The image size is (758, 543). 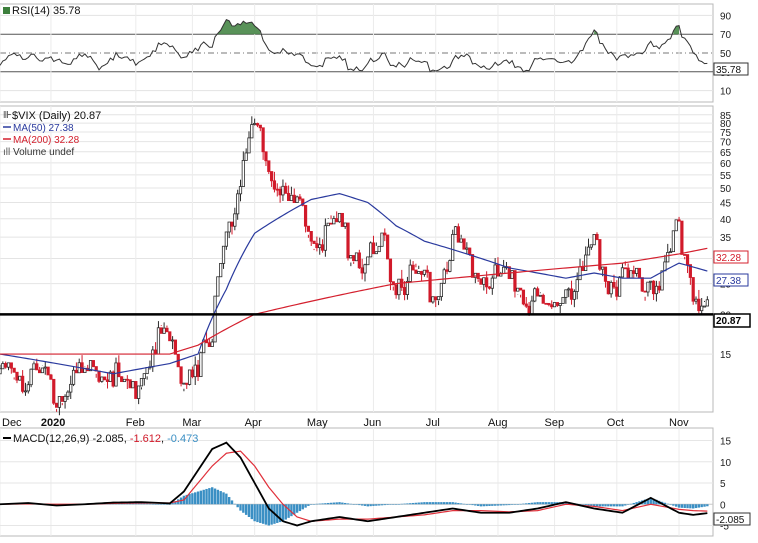 What do you see at coordinates (100, 439) in the screenshot?
I see `macd-legend: MACD(12,26,9) -2.085, -1.612, -0.473` at bounding box center [100, 439].